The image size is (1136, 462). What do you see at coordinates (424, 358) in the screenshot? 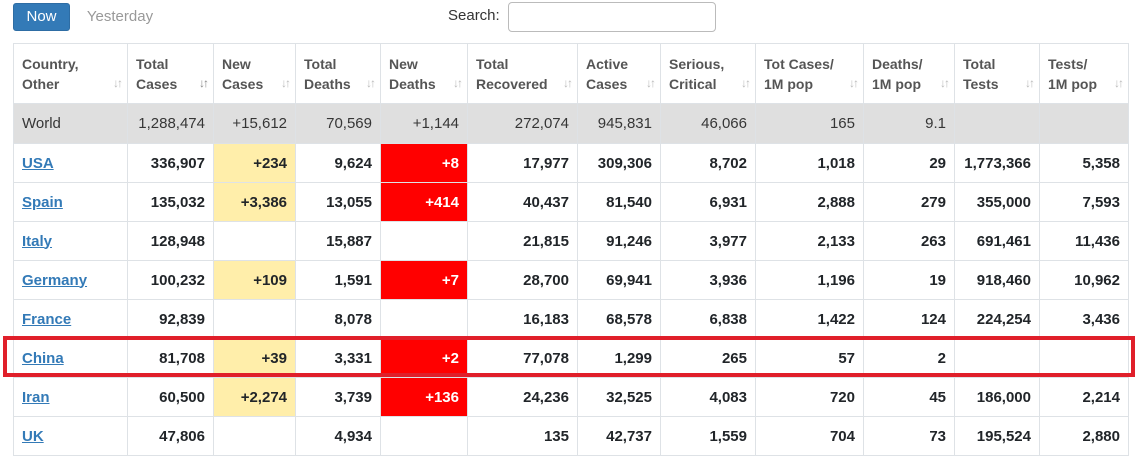
I see `cell-new-deaths: +2` at bounding box center [424, 358].